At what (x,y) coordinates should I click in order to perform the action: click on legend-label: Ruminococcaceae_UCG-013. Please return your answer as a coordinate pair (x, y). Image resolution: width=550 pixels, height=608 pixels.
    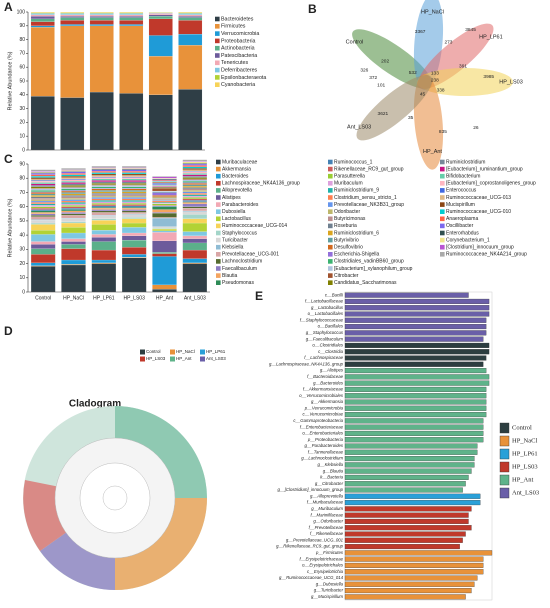
    Looking at the image, I should click on (478, 198).